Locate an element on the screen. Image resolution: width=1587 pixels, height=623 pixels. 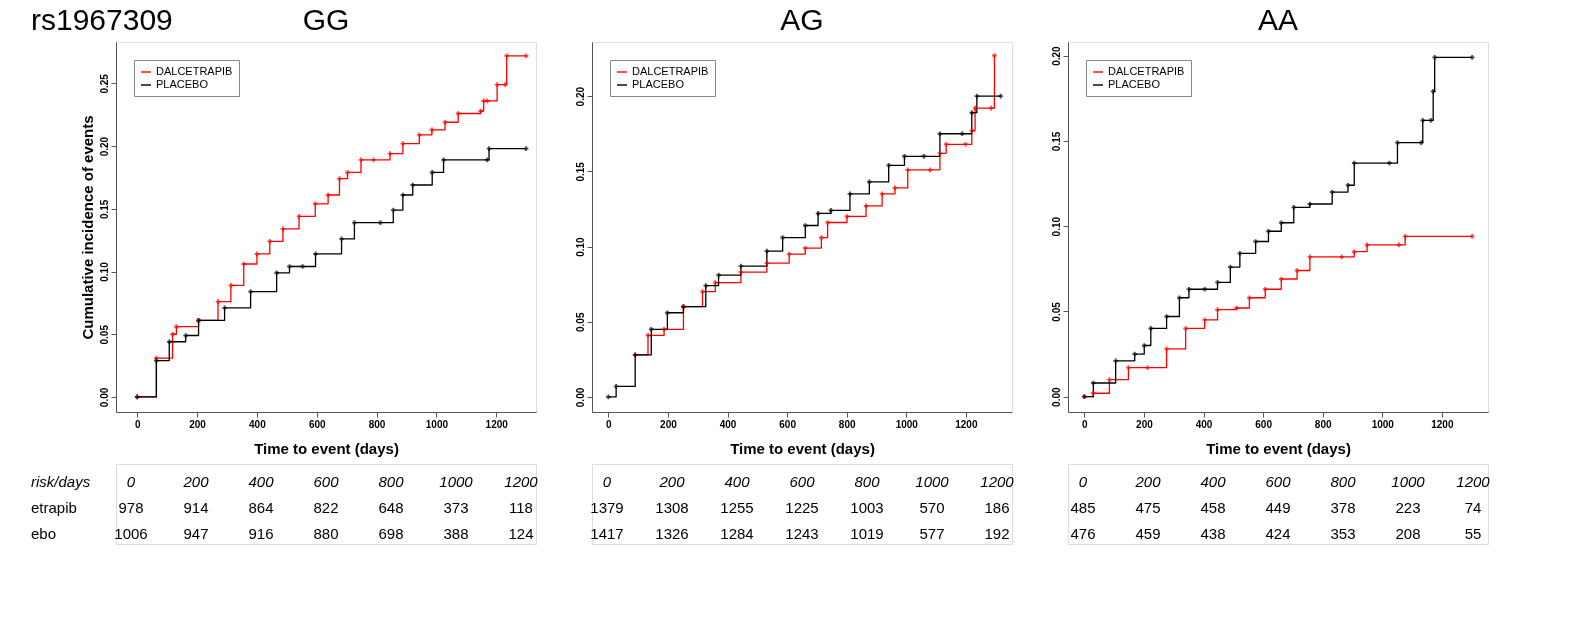
text: 353 is located at coordinates (1343, 533).